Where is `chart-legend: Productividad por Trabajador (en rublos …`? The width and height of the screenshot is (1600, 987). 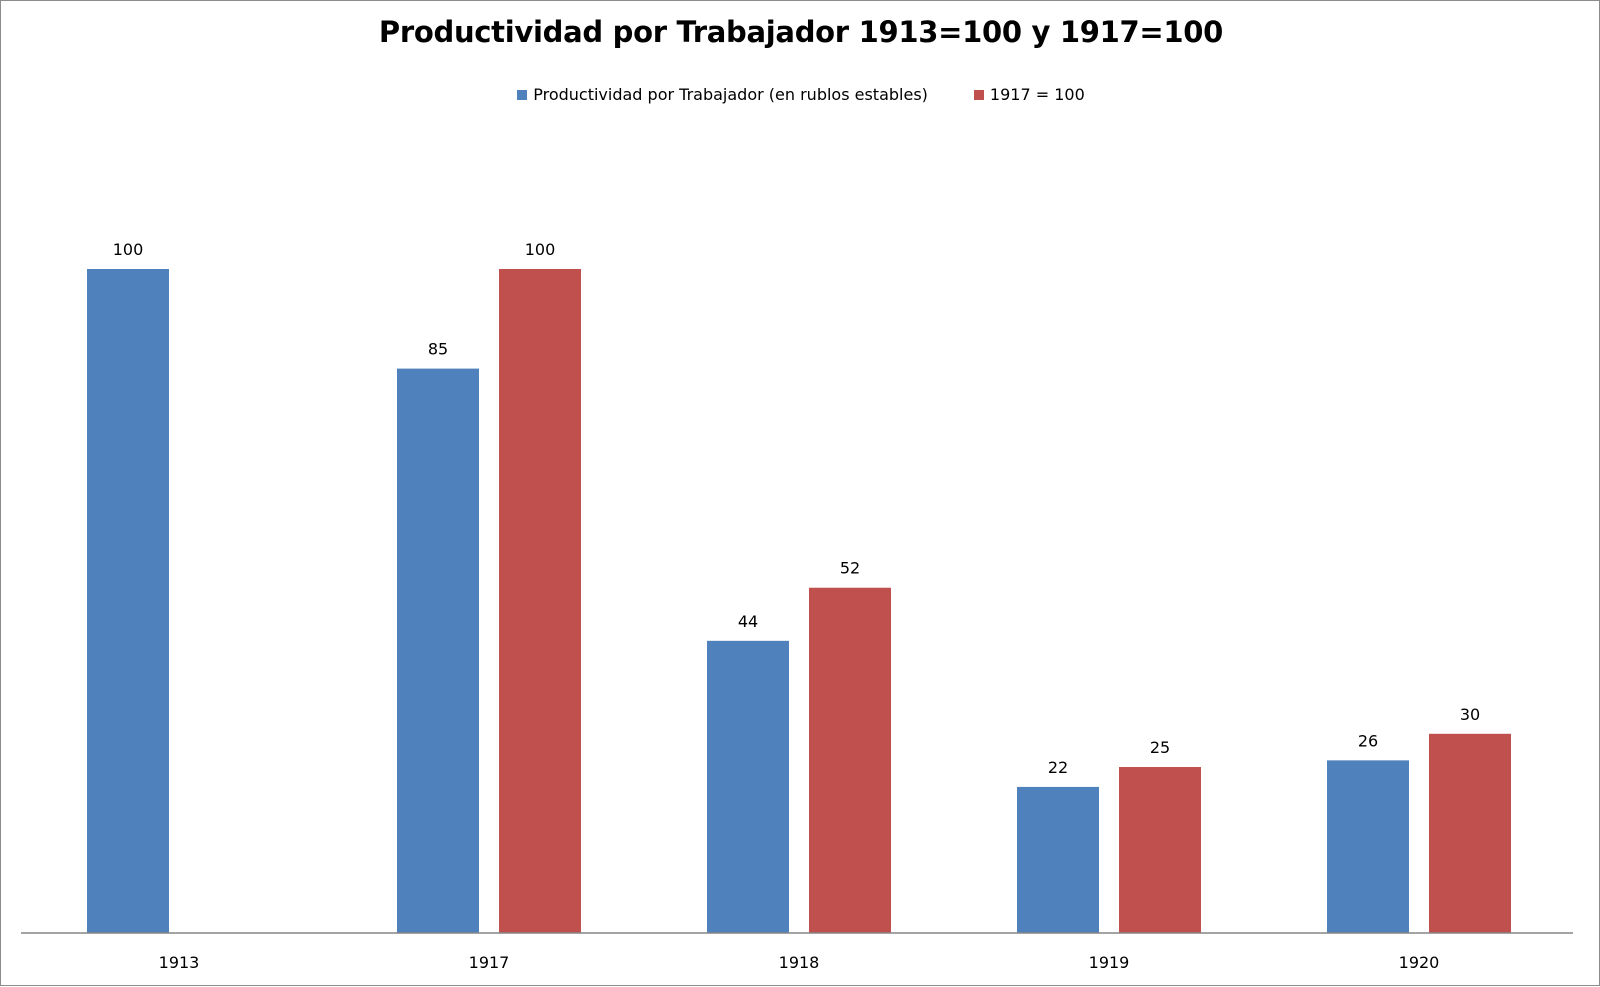 chart-legend: Productividad por Trabajador (en rublos … is located at coordinates (800, 94).